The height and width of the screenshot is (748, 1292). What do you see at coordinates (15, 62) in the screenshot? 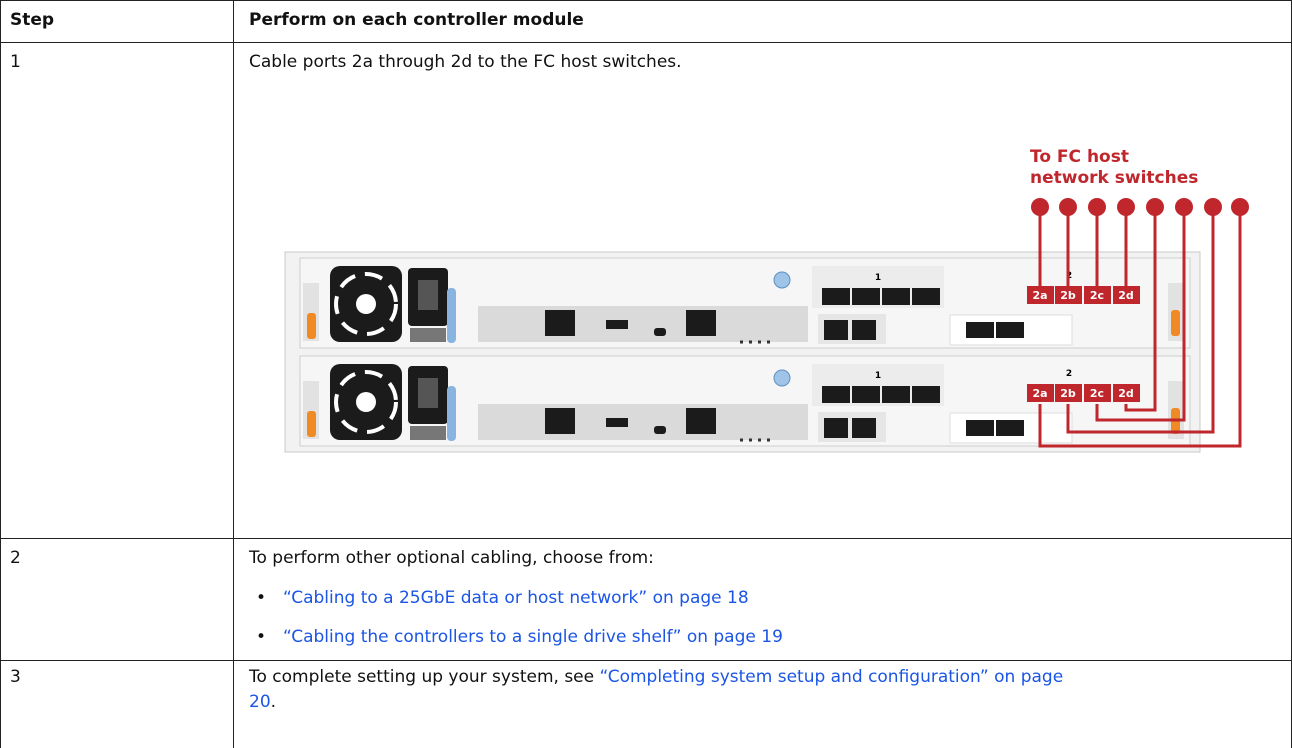
I see `step: 1` at bounding box center [15, 62].